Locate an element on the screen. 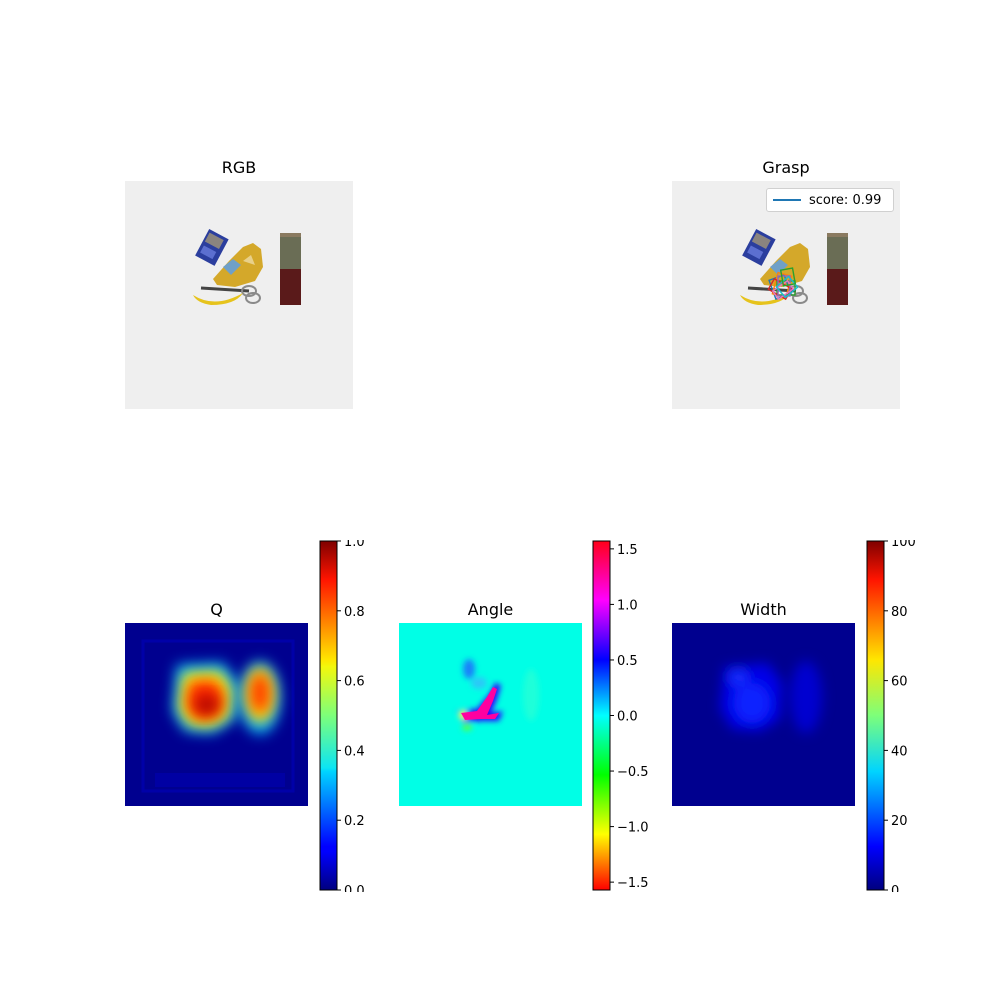  q-cbar-tick-label: 0.6 is located at coordinates (354, 682).